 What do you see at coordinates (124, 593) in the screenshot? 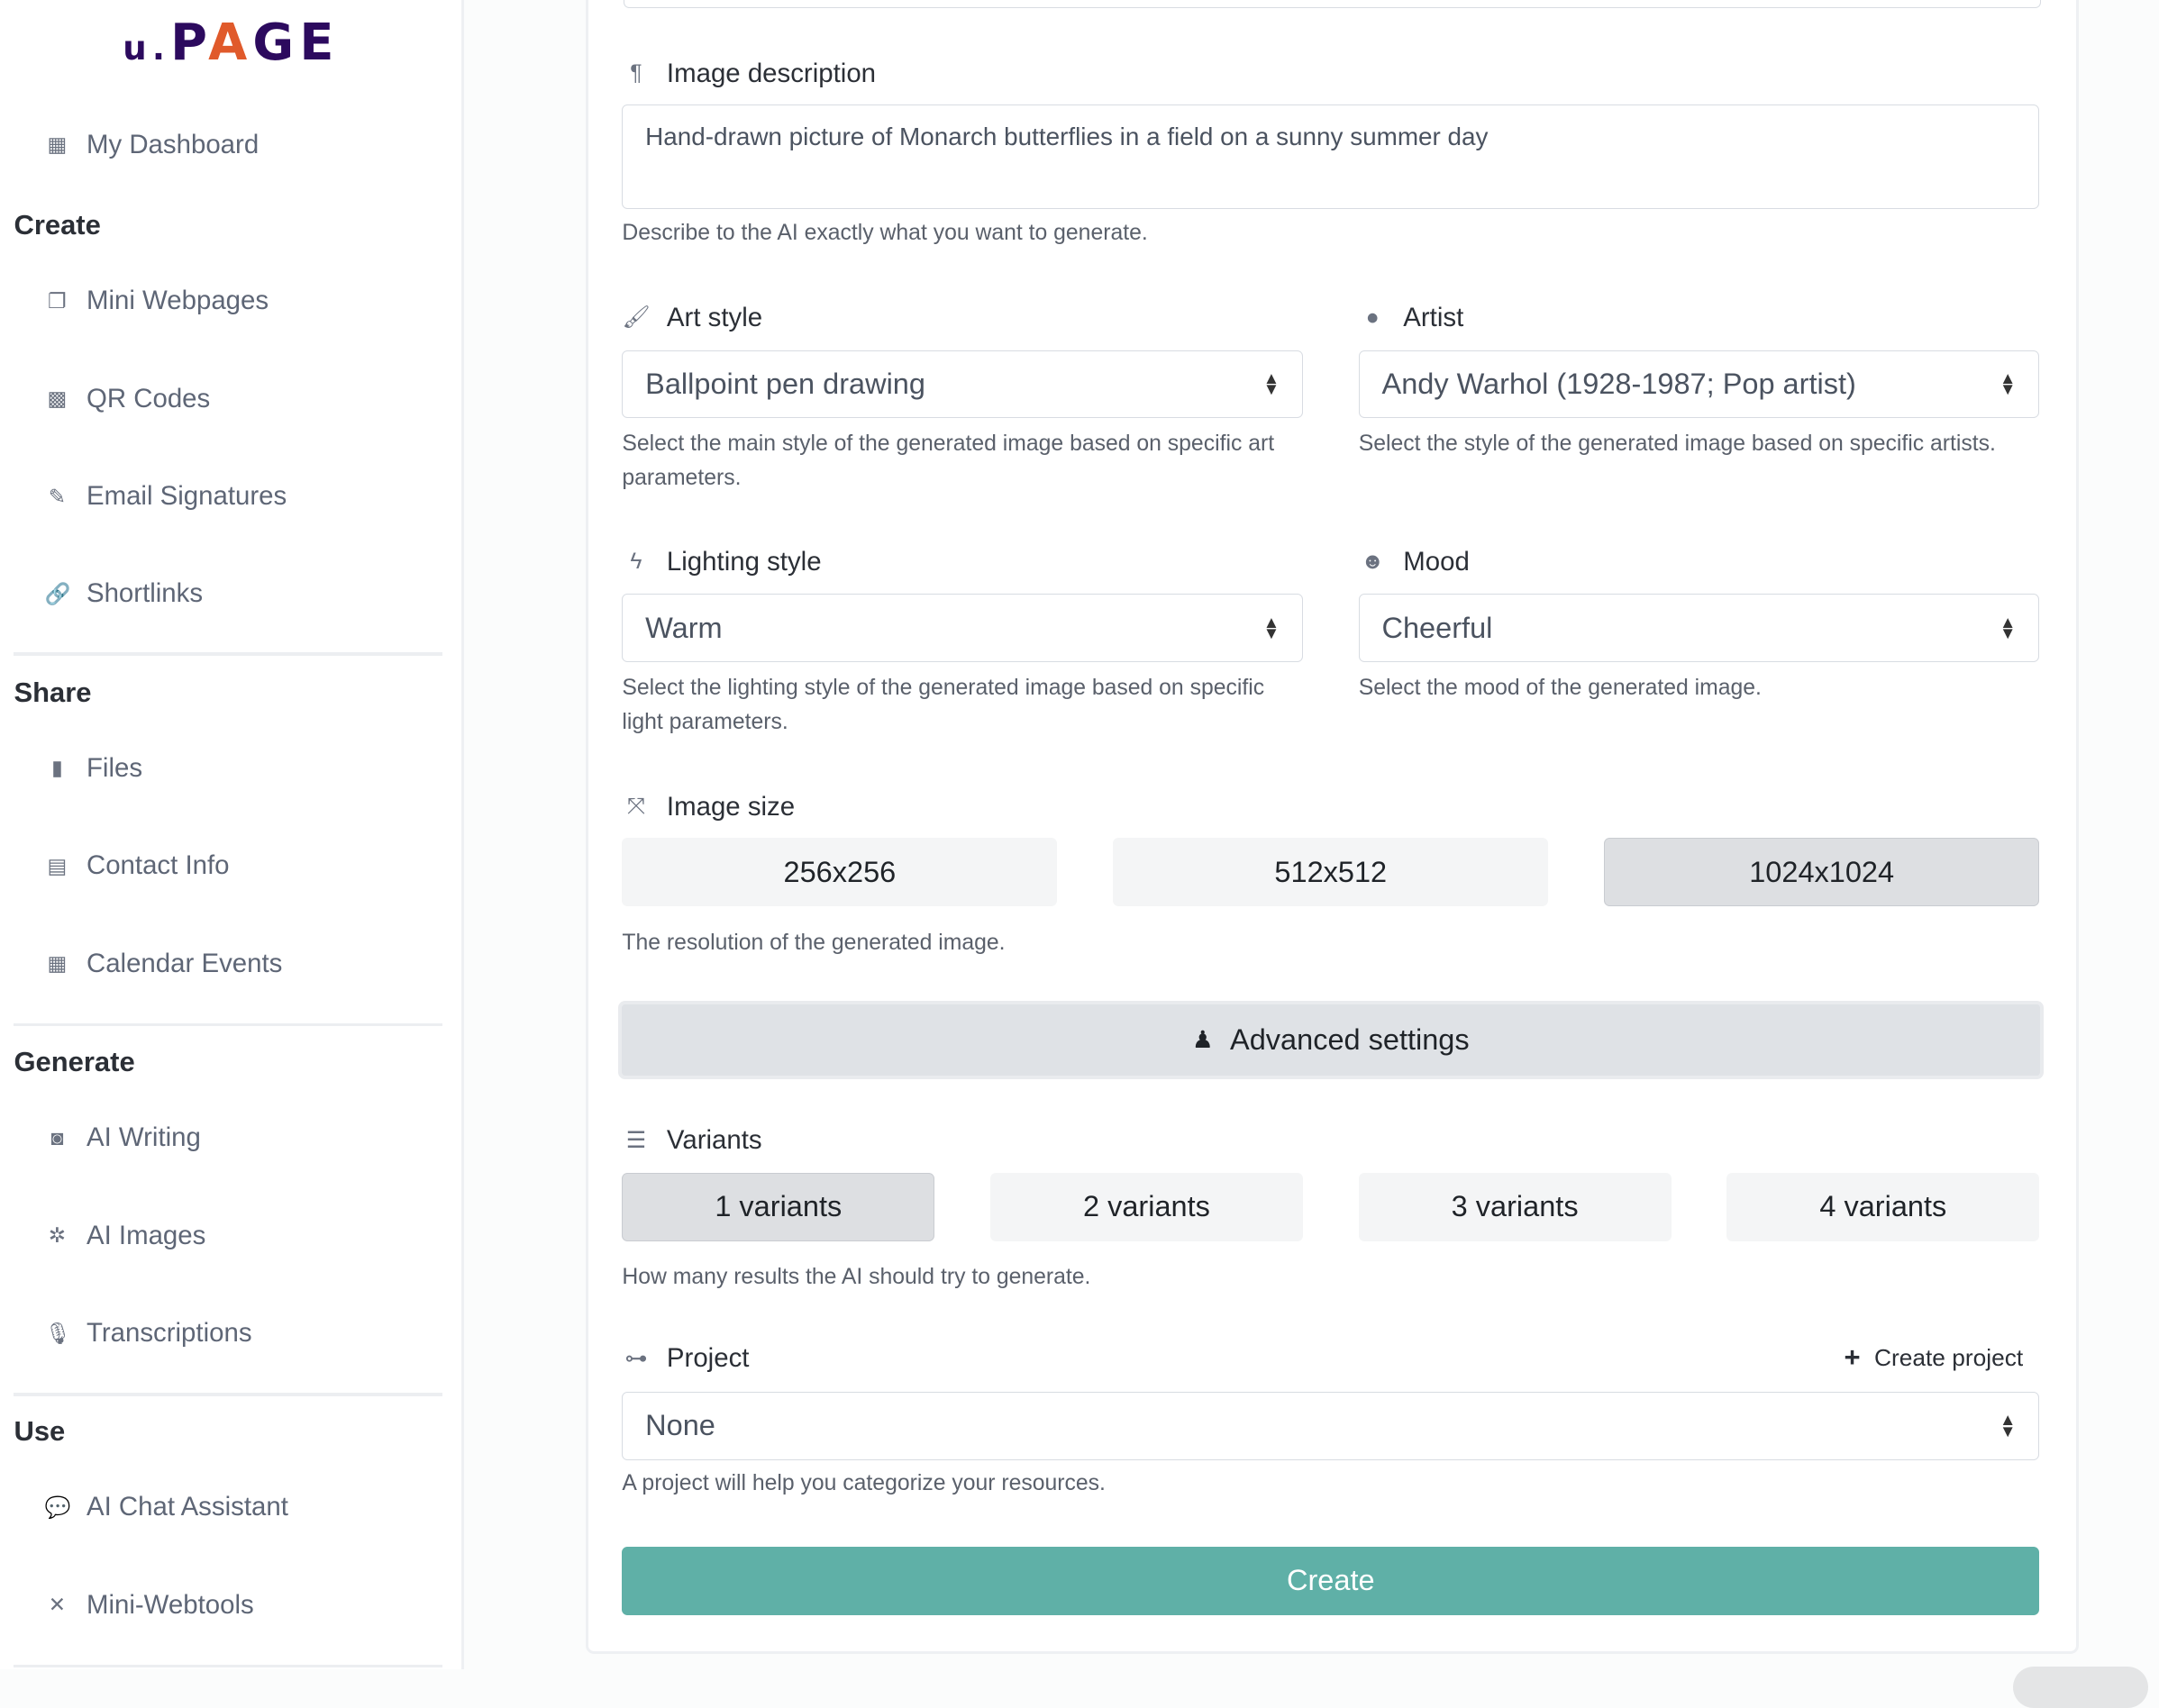
I see `sidebar-item: 🔗 Shortlinks` at bounding box center [124, 593].